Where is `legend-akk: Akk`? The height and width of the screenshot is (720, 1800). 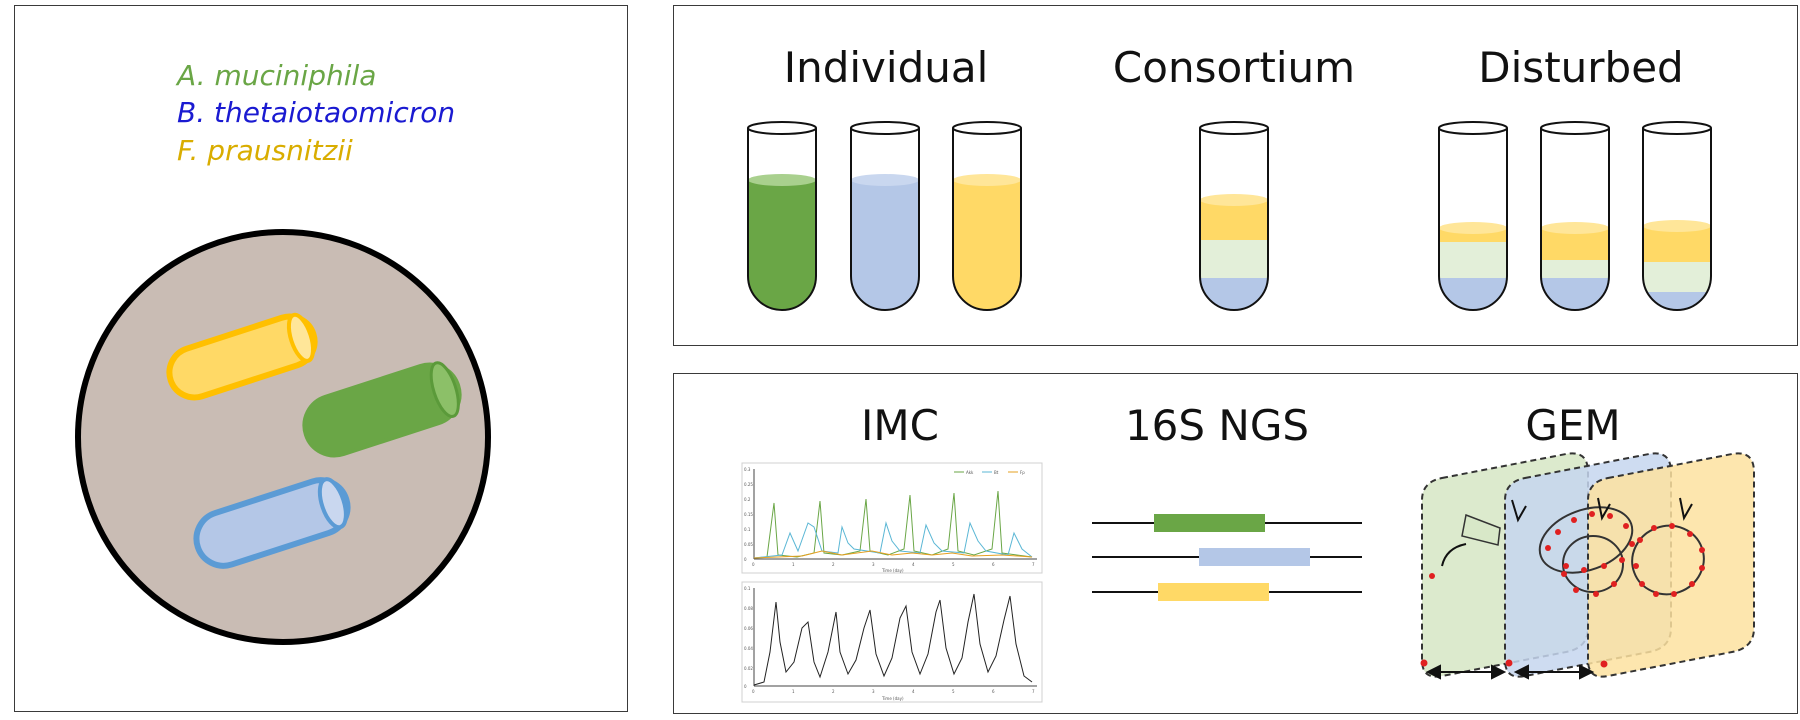
legend-akk: Akk is located at coordinates (970, 472).